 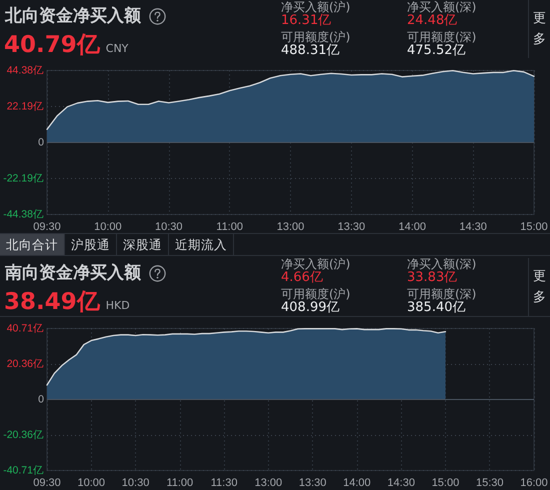 What do you see at coordinates (117, 48) in the screenshot?
I see `text: CNY` at bounding box center [117, 48].